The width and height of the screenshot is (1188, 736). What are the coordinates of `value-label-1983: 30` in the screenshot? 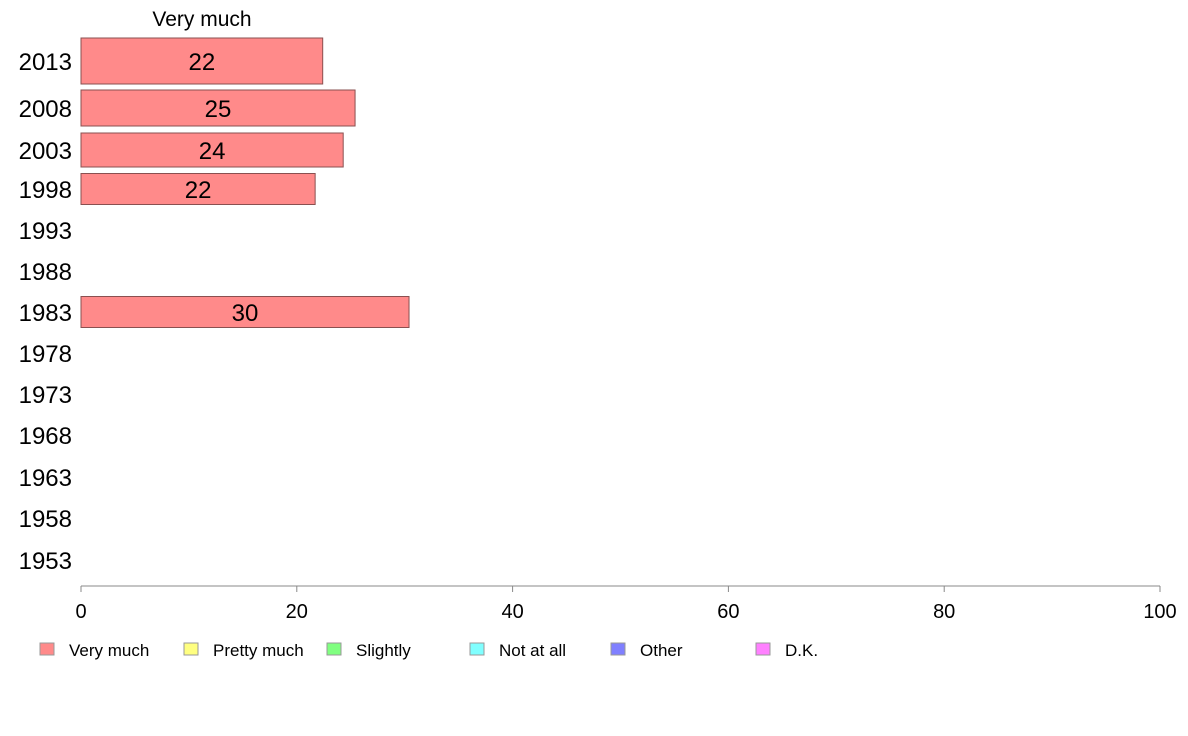 It's located at (245, 313).